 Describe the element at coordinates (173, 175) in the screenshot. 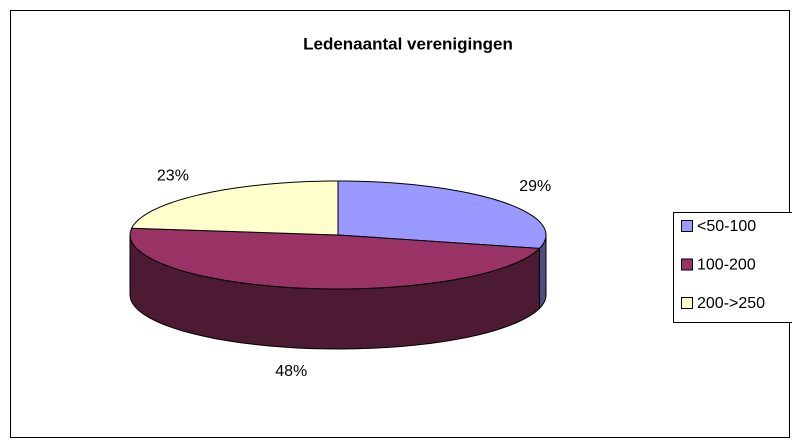

I see `data-label: 23%` at that location.